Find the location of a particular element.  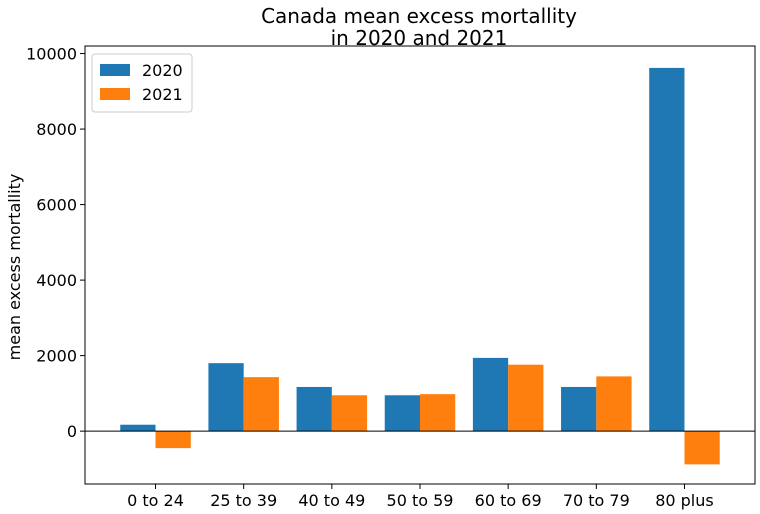

x-tick-label: 50 to 59 is located at coordinates (420, 500).